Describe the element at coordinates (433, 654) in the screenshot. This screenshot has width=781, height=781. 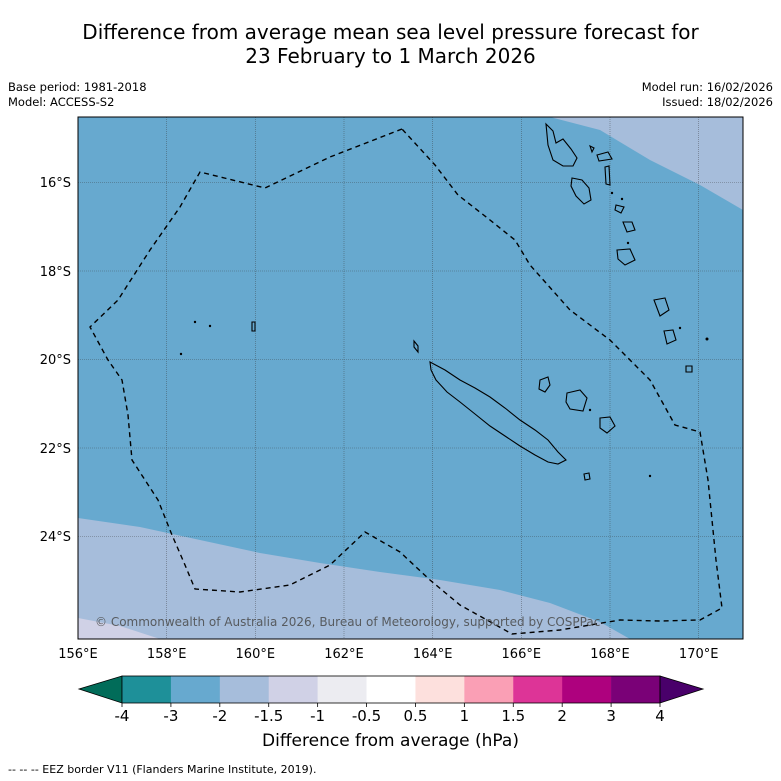
I see `lon-label: 164°E` at that location.